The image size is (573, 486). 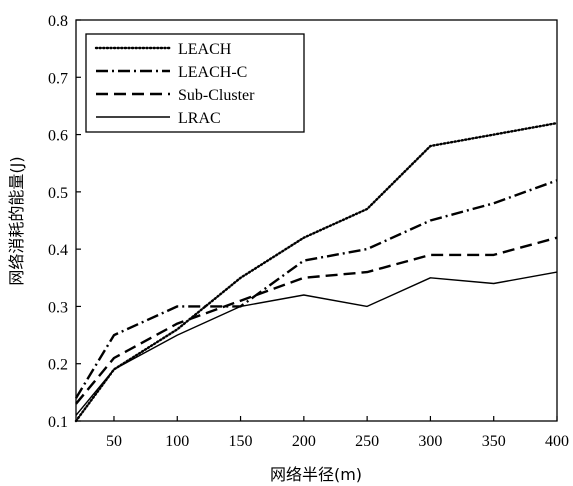 What do you see at coordinates (114, 441) in the screenshot?
I see `x-tick-label: 50` at bounding box center [114, 441].